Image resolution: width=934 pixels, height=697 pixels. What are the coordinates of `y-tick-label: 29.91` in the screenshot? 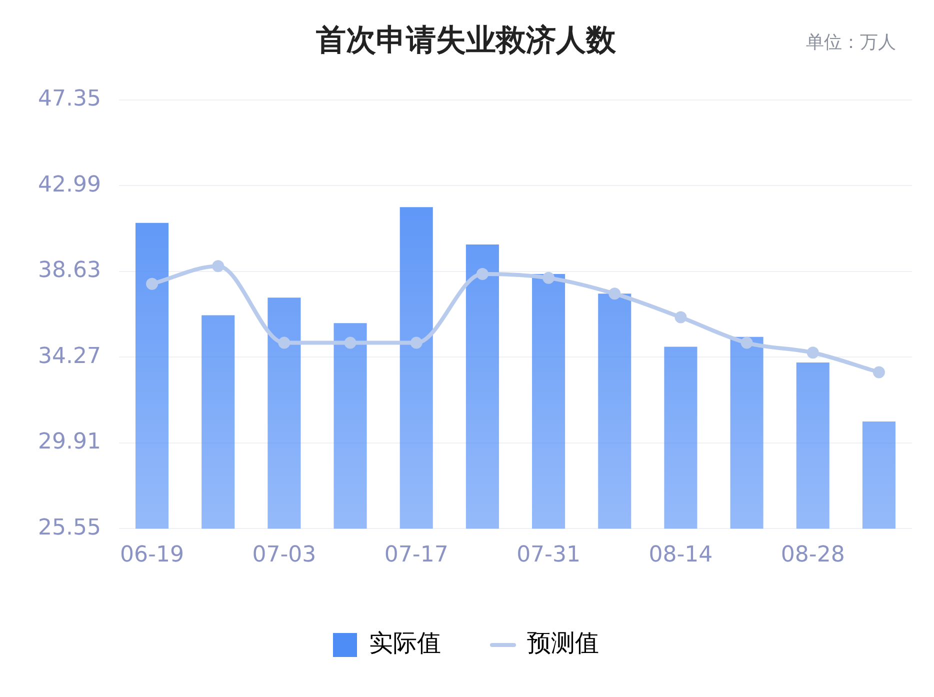 It's located at (69, 442).